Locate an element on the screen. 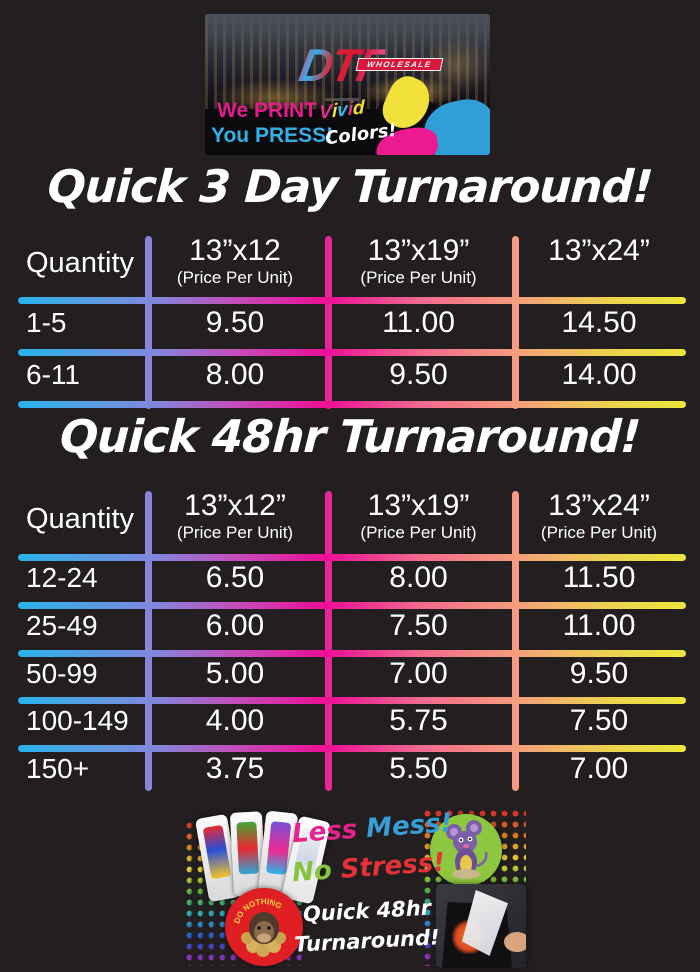 The image size is (700, 972). table-row: 100-149 4.00 5.75 7.50 is located at coordinates (327, 720).